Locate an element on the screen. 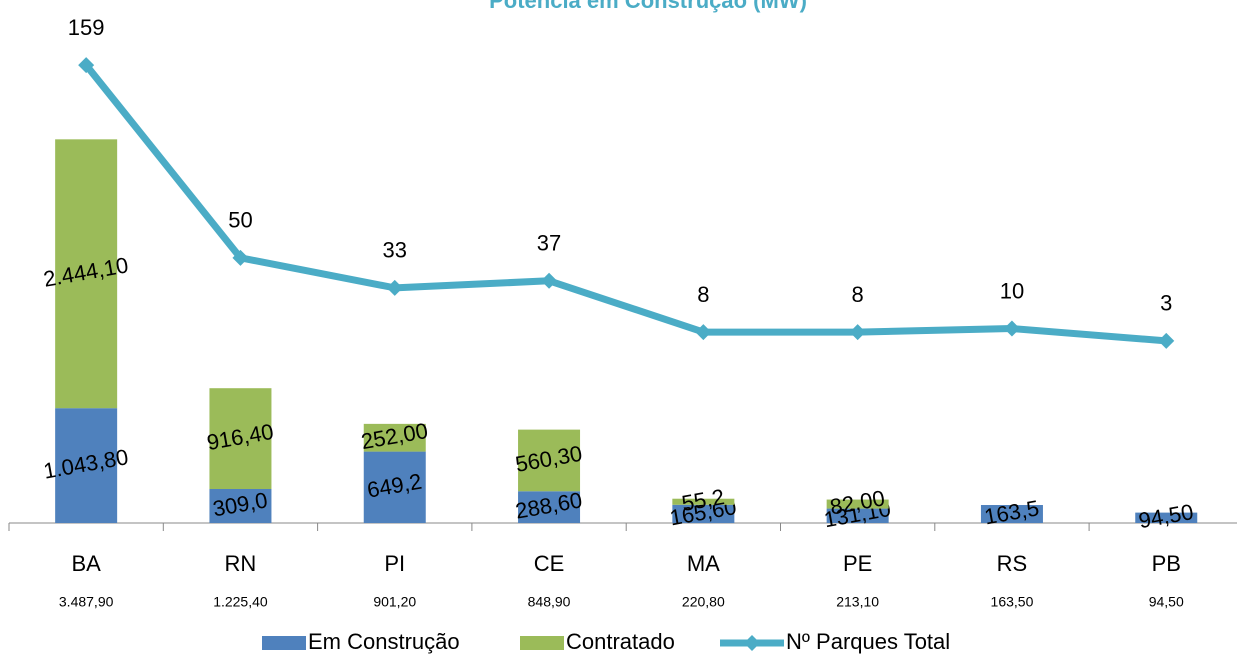  chart-title: Potência em Construção (MW) is located at coordinates (648, 6).